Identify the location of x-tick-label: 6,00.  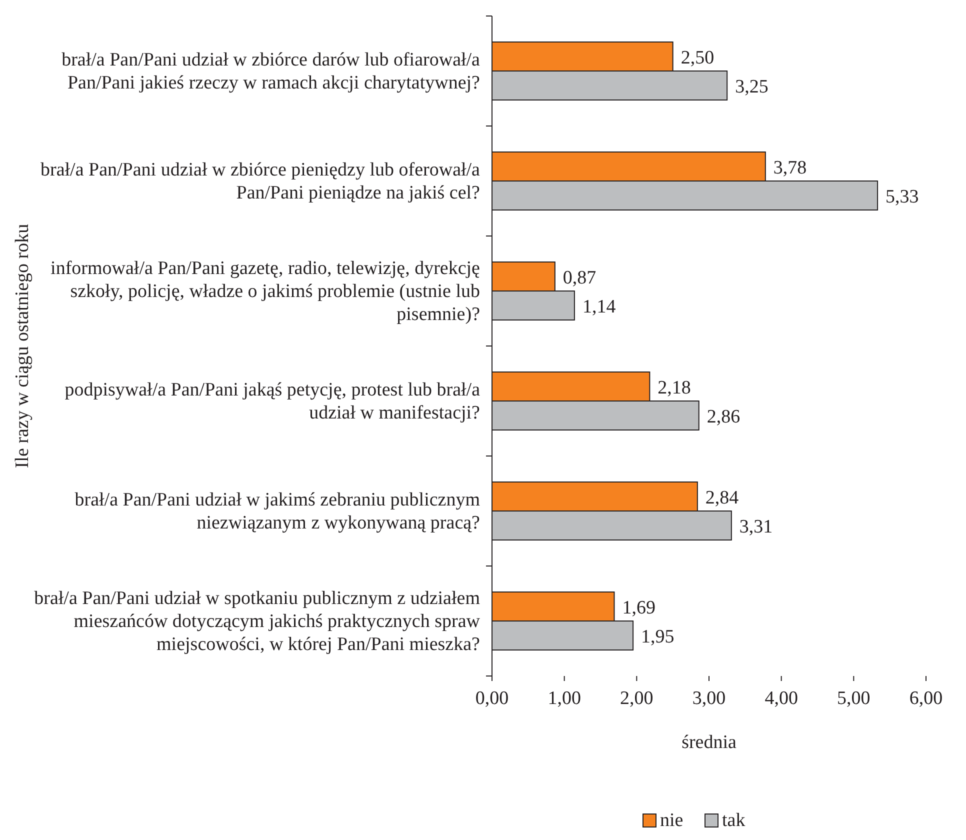
(926, 698).